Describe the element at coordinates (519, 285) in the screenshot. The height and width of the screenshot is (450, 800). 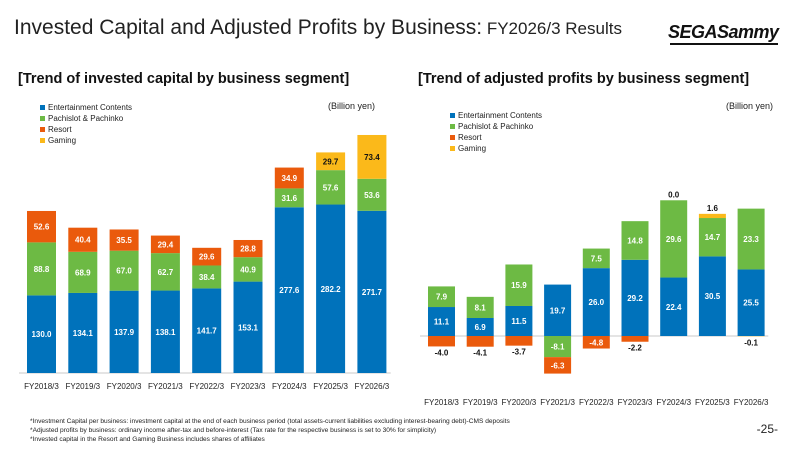
I see `data-label-pachislot-pachinko-fy2020-3: 15.9` at that location.